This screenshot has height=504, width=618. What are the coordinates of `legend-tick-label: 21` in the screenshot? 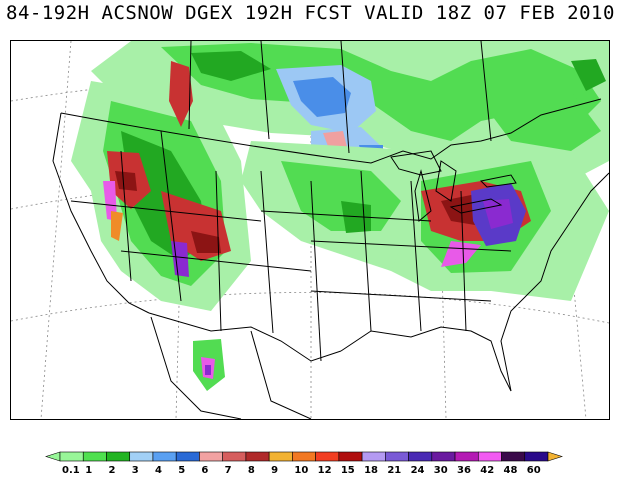 It's located at (394, 470).